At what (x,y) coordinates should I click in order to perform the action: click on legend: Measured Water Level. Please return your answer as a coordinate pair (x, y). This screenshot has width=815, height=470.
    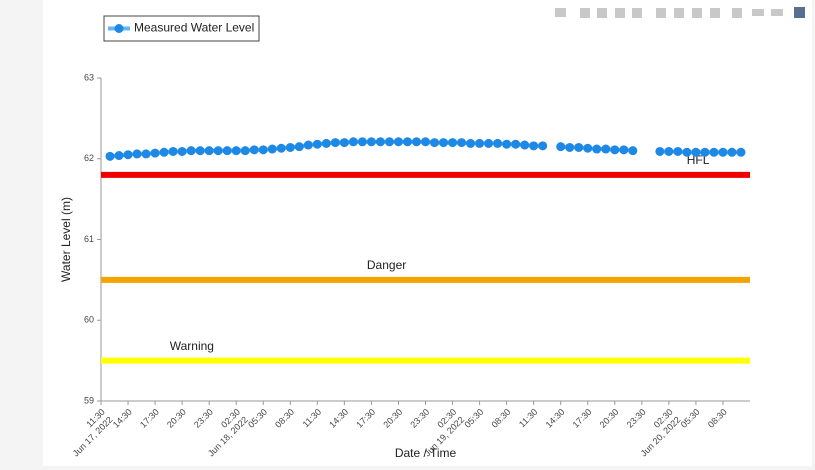
    Looking at the image, I should click on (181, 28).